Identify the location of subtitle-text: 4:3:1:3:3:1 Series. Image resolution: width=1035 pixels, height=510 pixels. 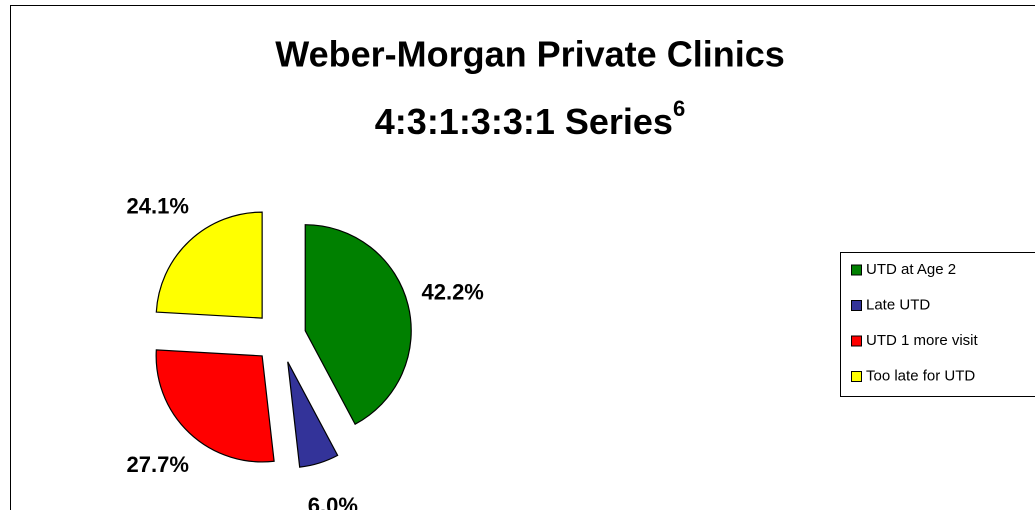
(524, 121).